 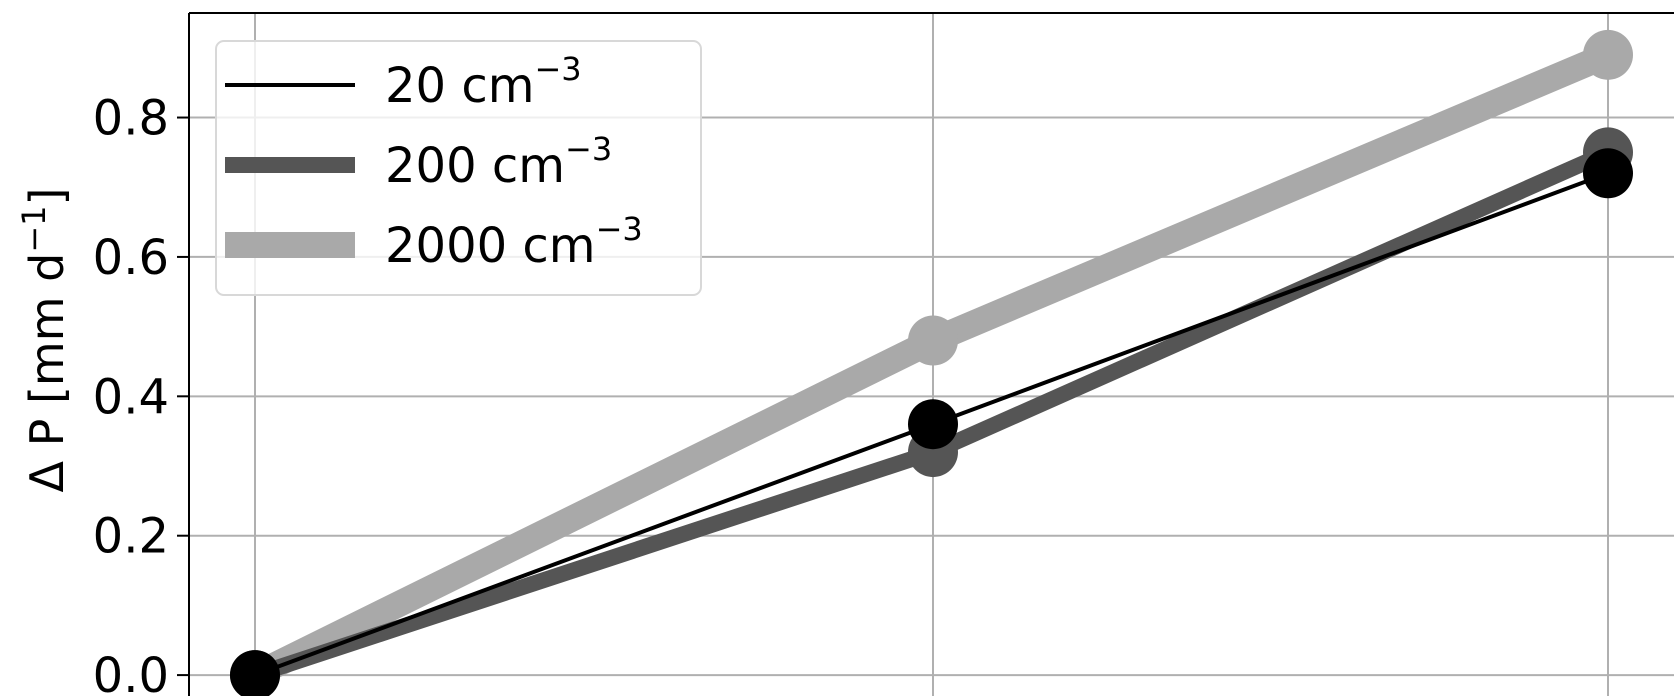 What do you see at coordinates (483, 82) in the screenshot?
I see `legend-label: 20 cm−3` at bounding box center [483, 82].